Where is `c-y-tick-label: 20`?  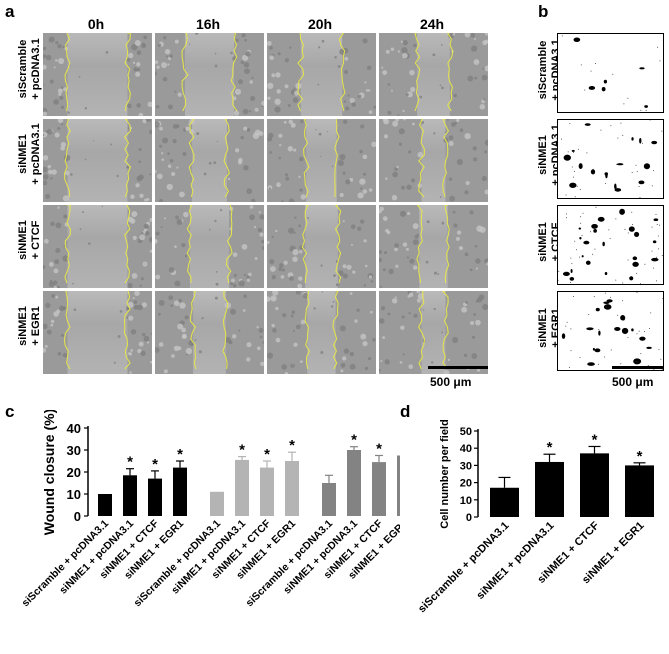
c-y-tick-label: 20 is located at coordinates (74, 472).